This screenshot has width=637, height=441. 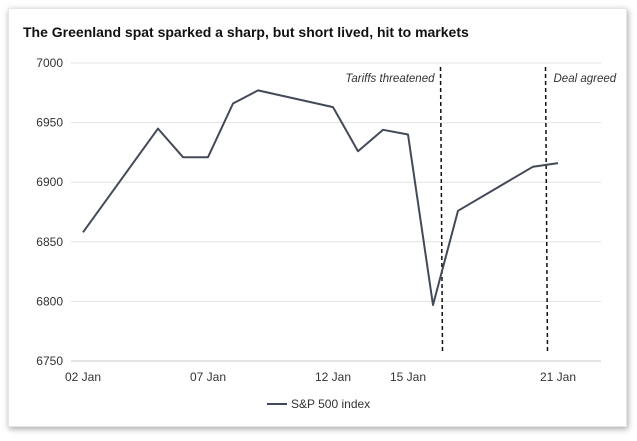 What do you see at coordinates (49, 242) in the screenshot?
I see `y-tick-label: 6850` at bounding box center [49, 242].